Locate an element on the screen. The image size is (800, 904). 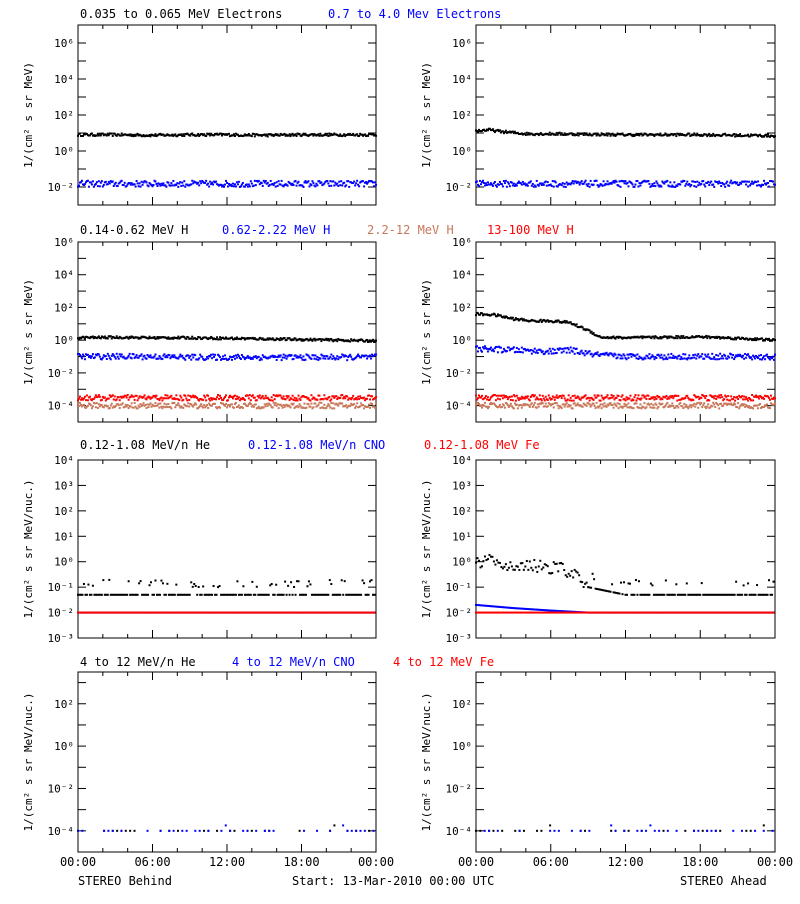
y-tick-label: 10² is located at coordinates (64, 115).